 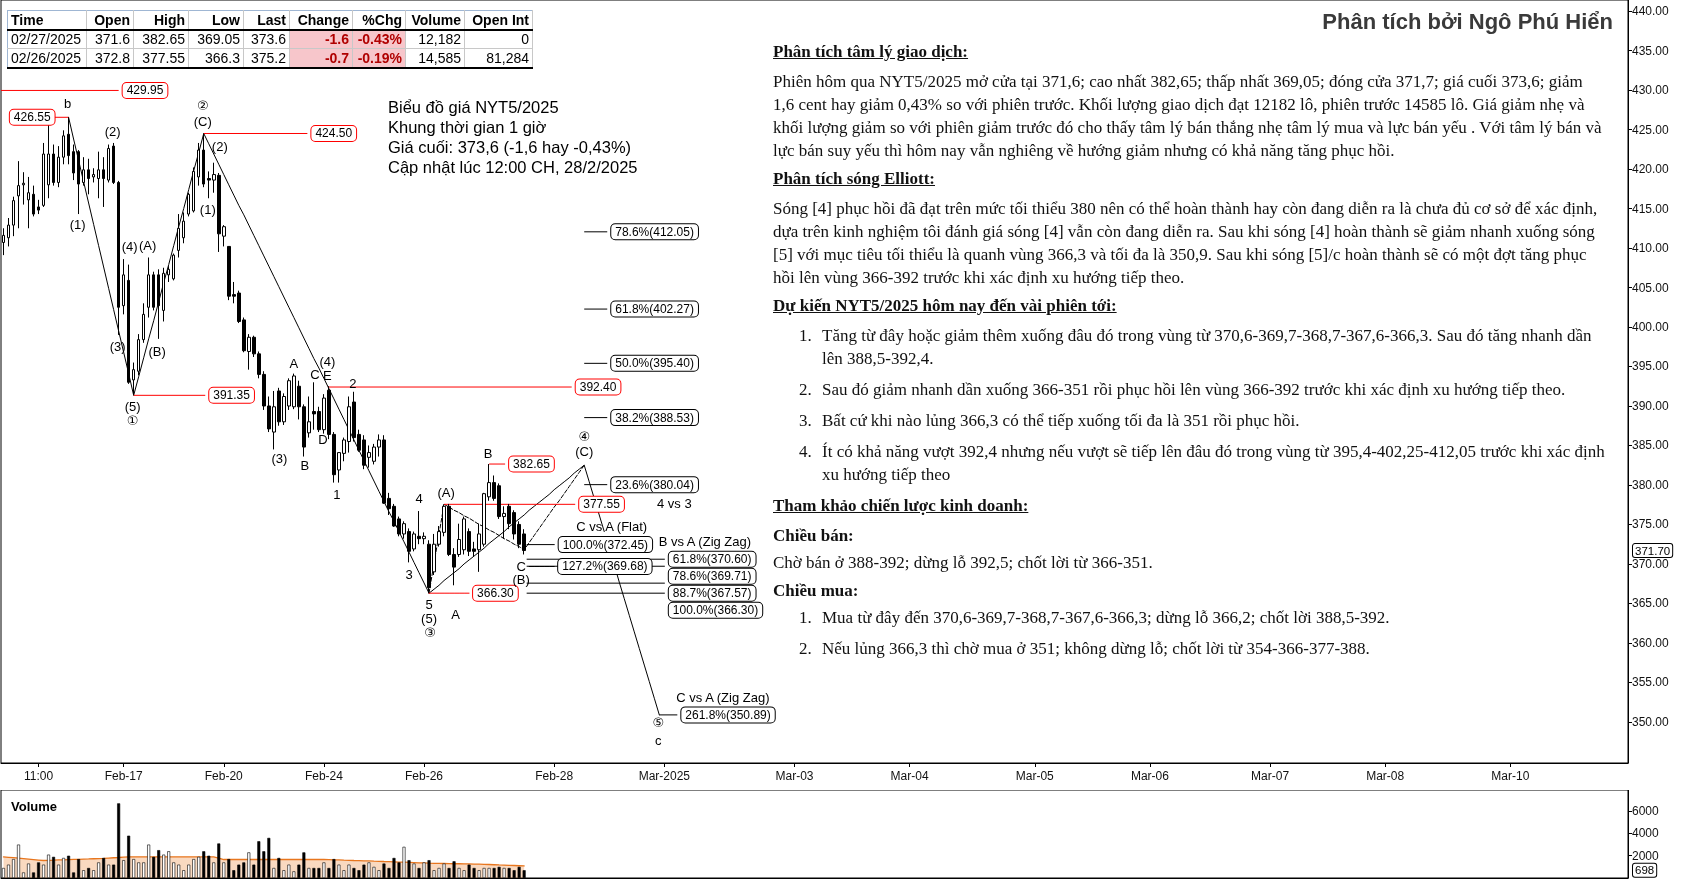 What do you see at coordinates (1510, 776) in the screenshot?
I see `x-tick-label: Mar-10` at bounding box center [1510, 776].